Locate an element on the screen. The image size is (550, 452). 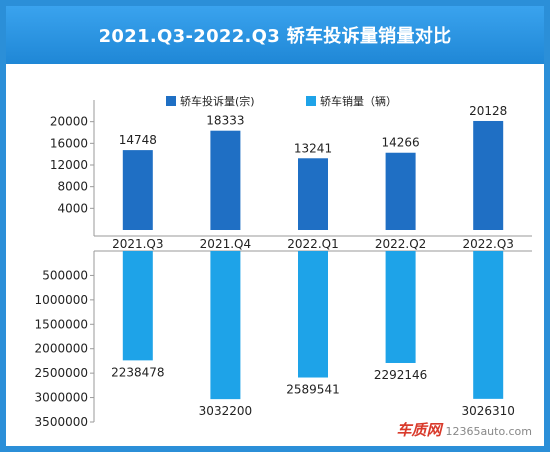
legend-label: 轿车销量（辆） is located at coordinates (358, 101).